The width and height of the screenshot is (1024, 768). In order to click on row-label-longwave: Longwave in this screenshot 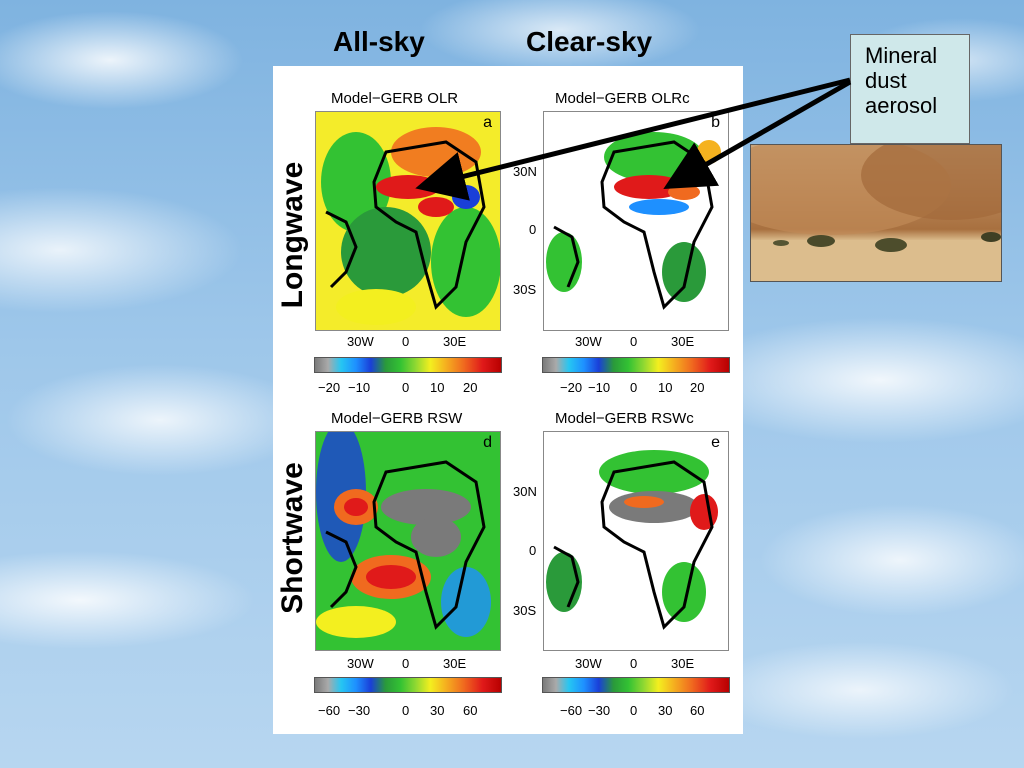, I will do `click(292, 235)`.